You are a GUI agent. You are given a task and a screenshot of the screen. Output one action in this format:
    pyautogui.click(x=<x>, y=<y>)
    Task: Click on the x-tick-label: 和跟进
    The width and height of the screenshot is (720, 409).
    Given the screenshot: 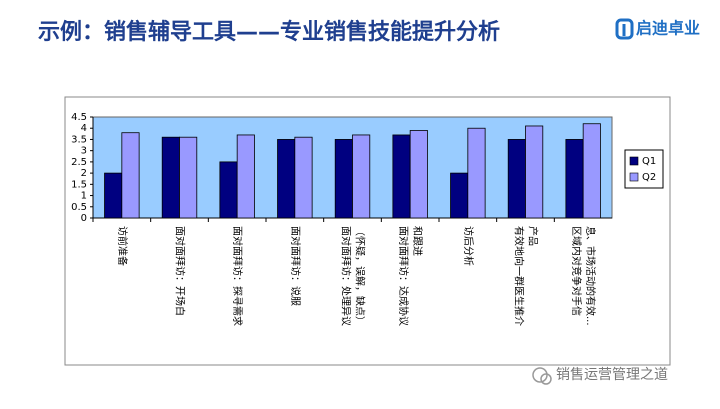 What is the action you would take?
    pyautogui.click(x=417, y=241)
    